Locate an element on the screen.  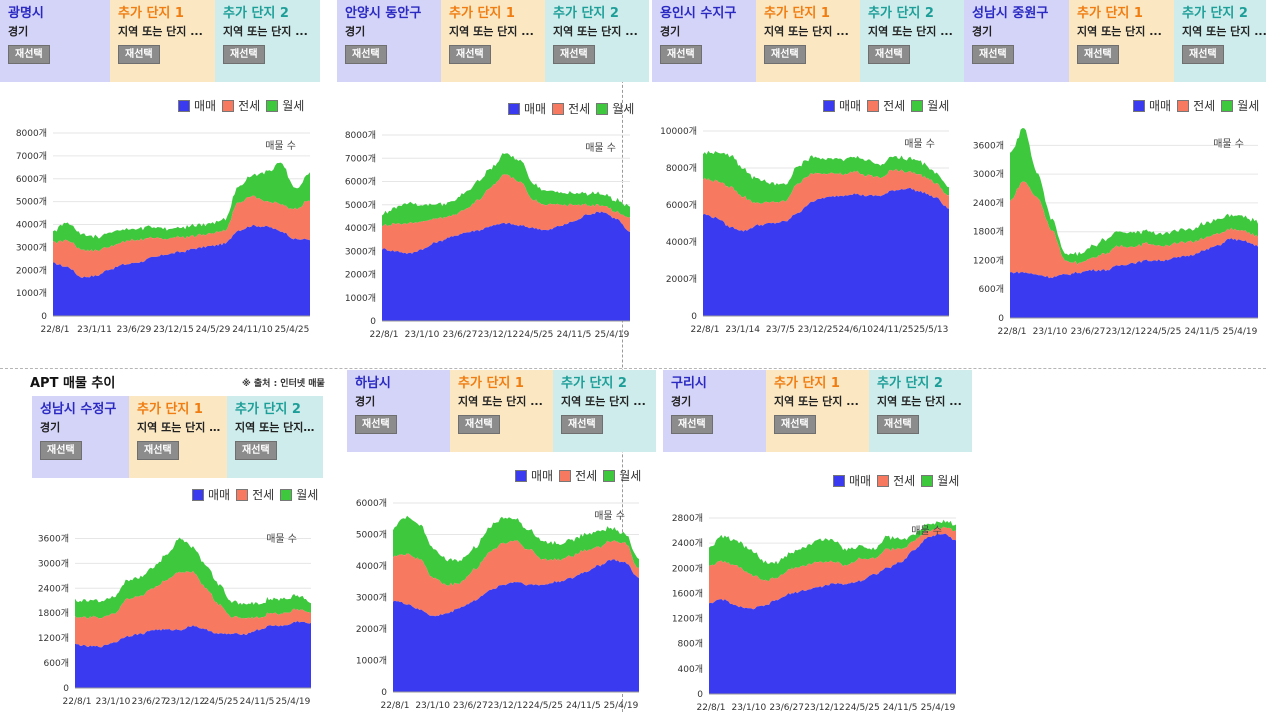
y-tick-label: 0 is located at coordinates (700, 695).